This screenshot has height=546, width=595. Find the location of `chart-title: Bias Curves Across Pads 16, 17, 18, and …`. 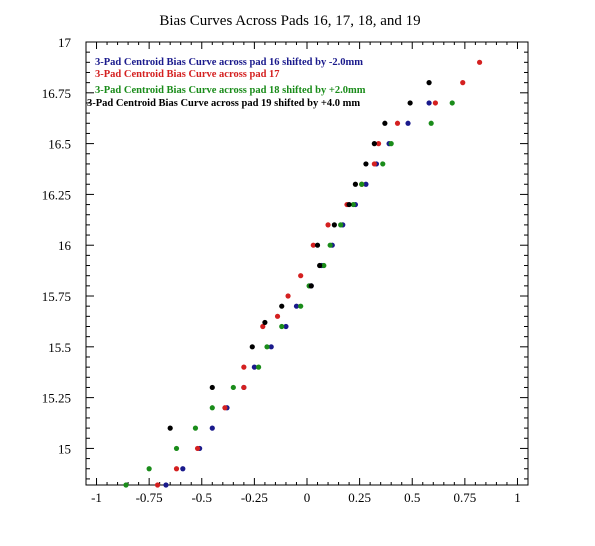

chart-title: Bias Curves Across Pads 16, 17, 18, and … is located at coordinates (289, 21).